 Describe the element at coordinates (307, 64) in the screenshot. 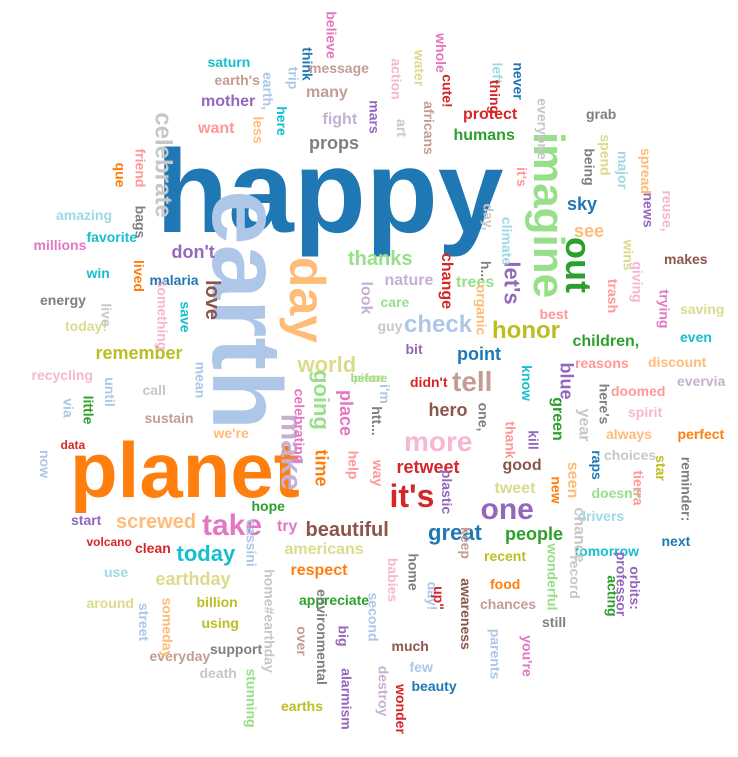

I see `word-think: think` at that location.